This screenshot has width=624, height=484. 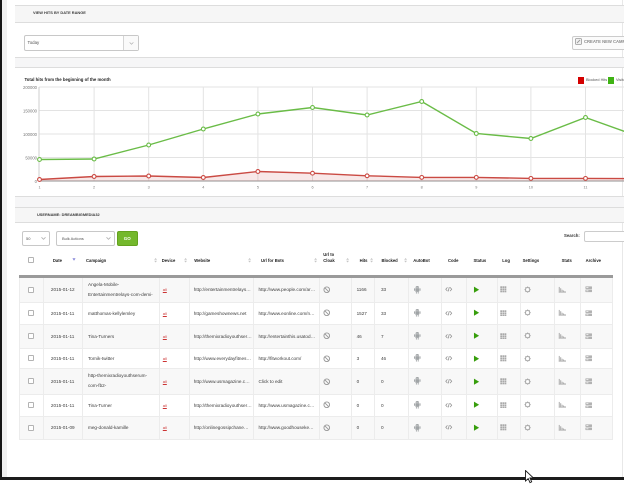 I want to click on svg-text: 9, so click(x=476, y=188).